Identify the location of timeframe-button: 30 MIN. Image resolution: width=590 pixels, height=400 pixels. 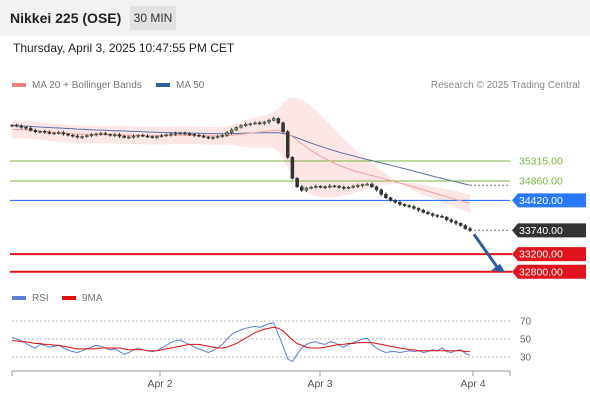
(153, 18).